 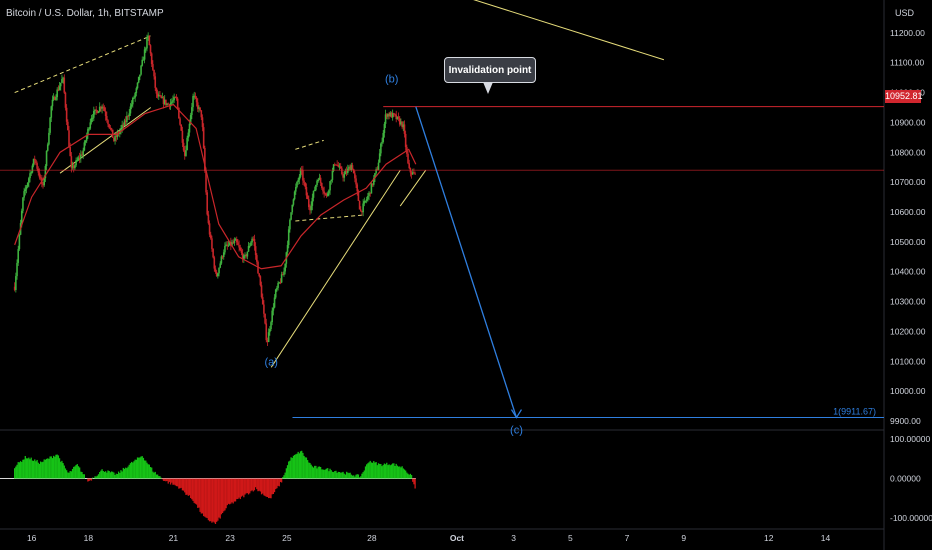 What do you see at coordinates (908, 152) in the screenshot?
I see `price-tick-label: 10800.00` at bounding box center [908, 152].